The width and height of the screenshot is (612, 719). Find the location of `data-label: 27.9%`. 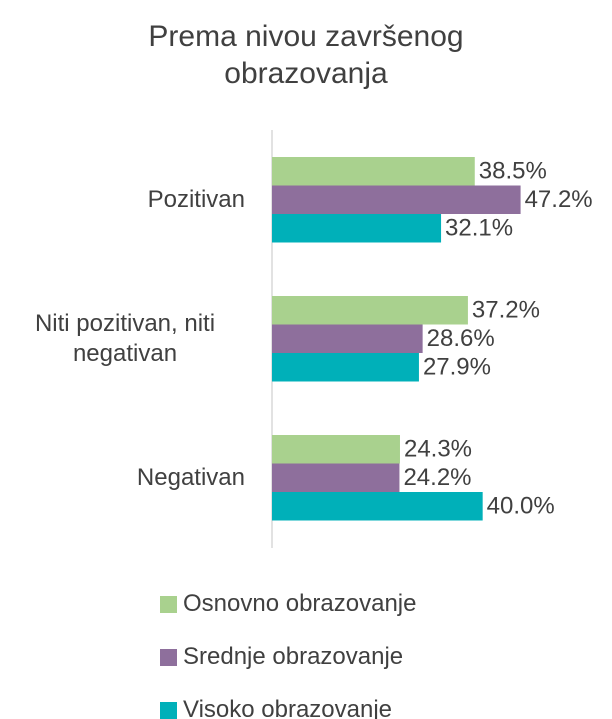

data-label: 27.9% is located at coordinates (457, 367).